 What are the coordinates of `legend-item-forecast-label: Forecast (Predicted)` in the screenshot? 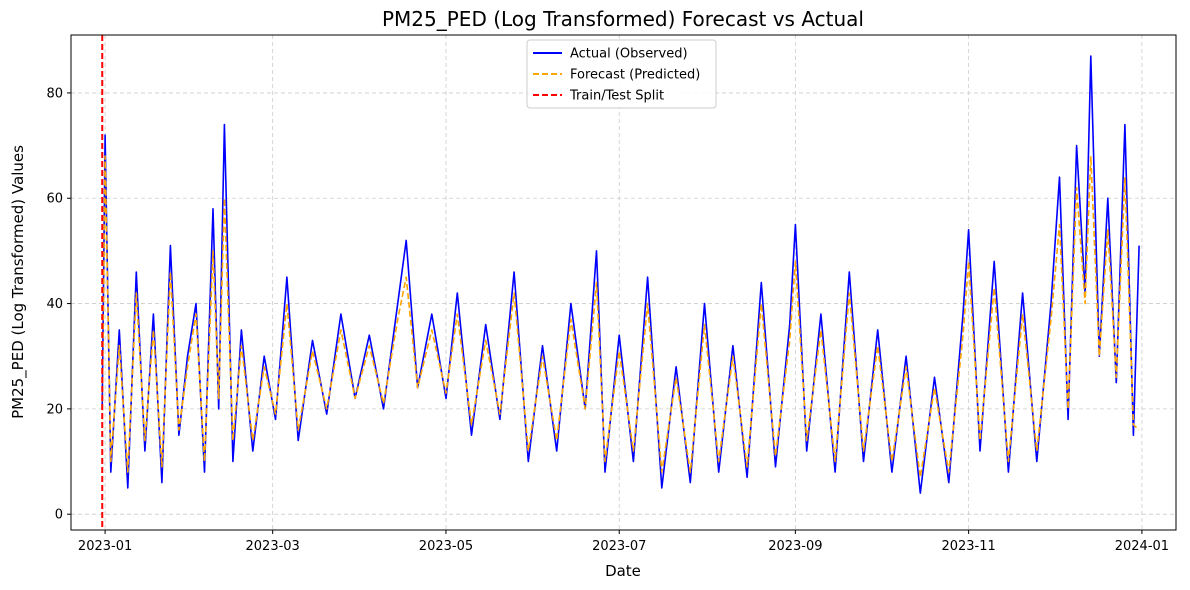 It's located at (635, 75).